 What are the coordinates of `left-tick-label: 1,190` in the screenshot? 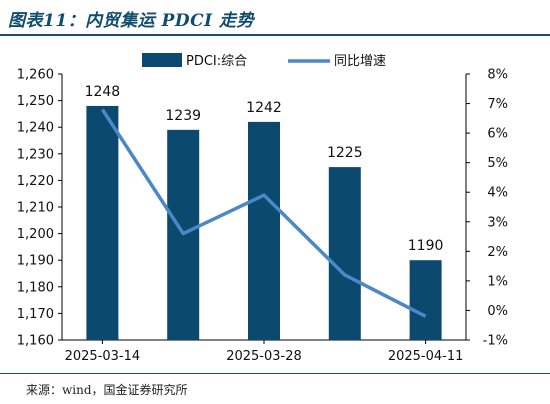 It's located at (35, 261).